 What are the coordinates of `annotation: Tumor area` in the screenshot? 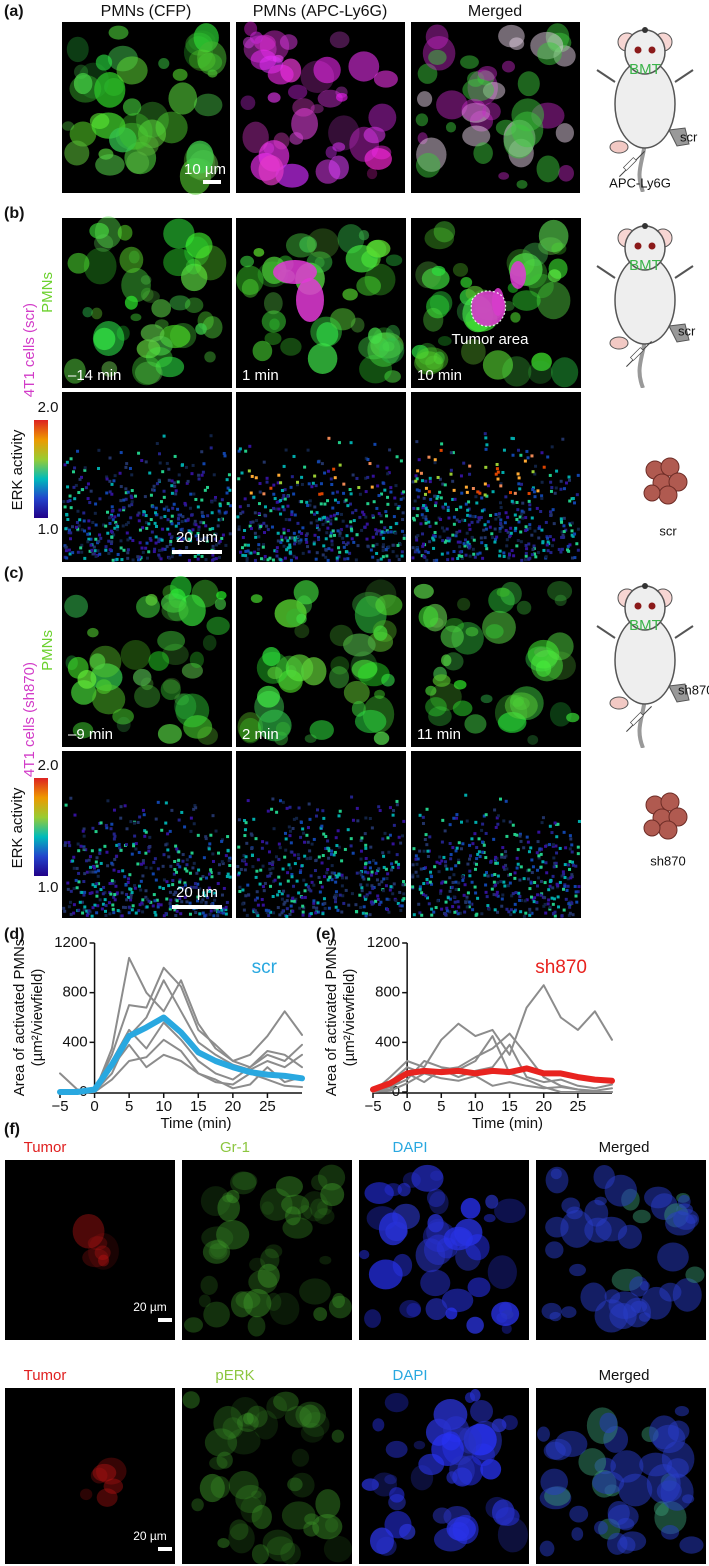 It's located at (491, 339).